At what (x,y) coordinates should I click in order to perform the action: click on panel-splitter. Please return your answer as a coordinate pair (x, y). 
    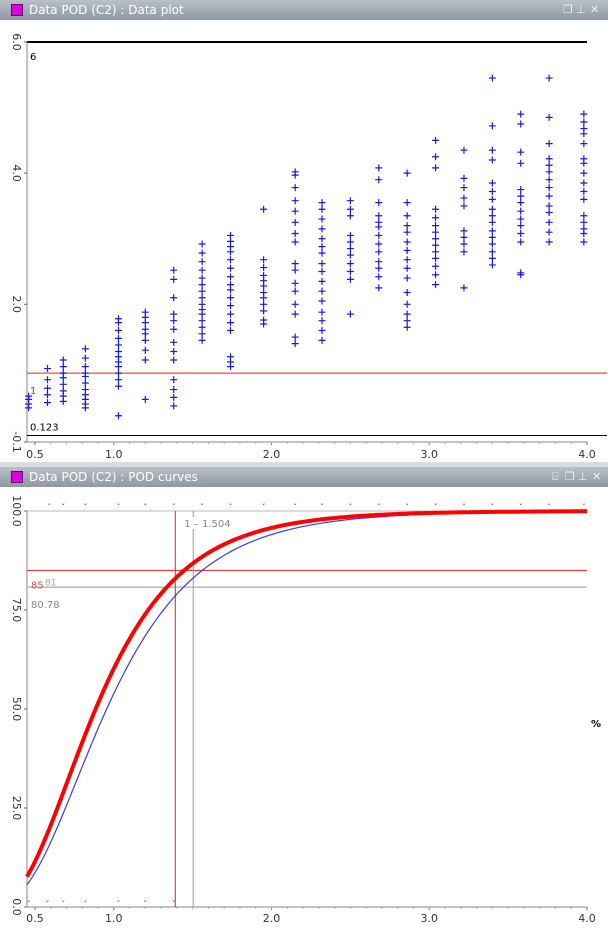
    Looking at the image, I should click on (304, 464).